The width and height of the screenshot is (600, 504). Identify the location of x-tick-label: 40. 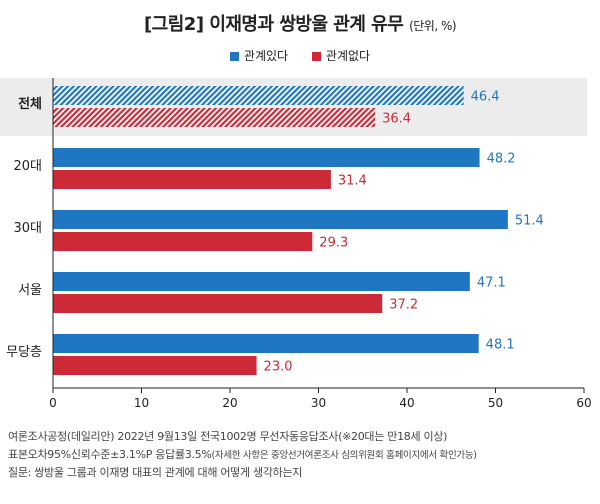
(406, 403).